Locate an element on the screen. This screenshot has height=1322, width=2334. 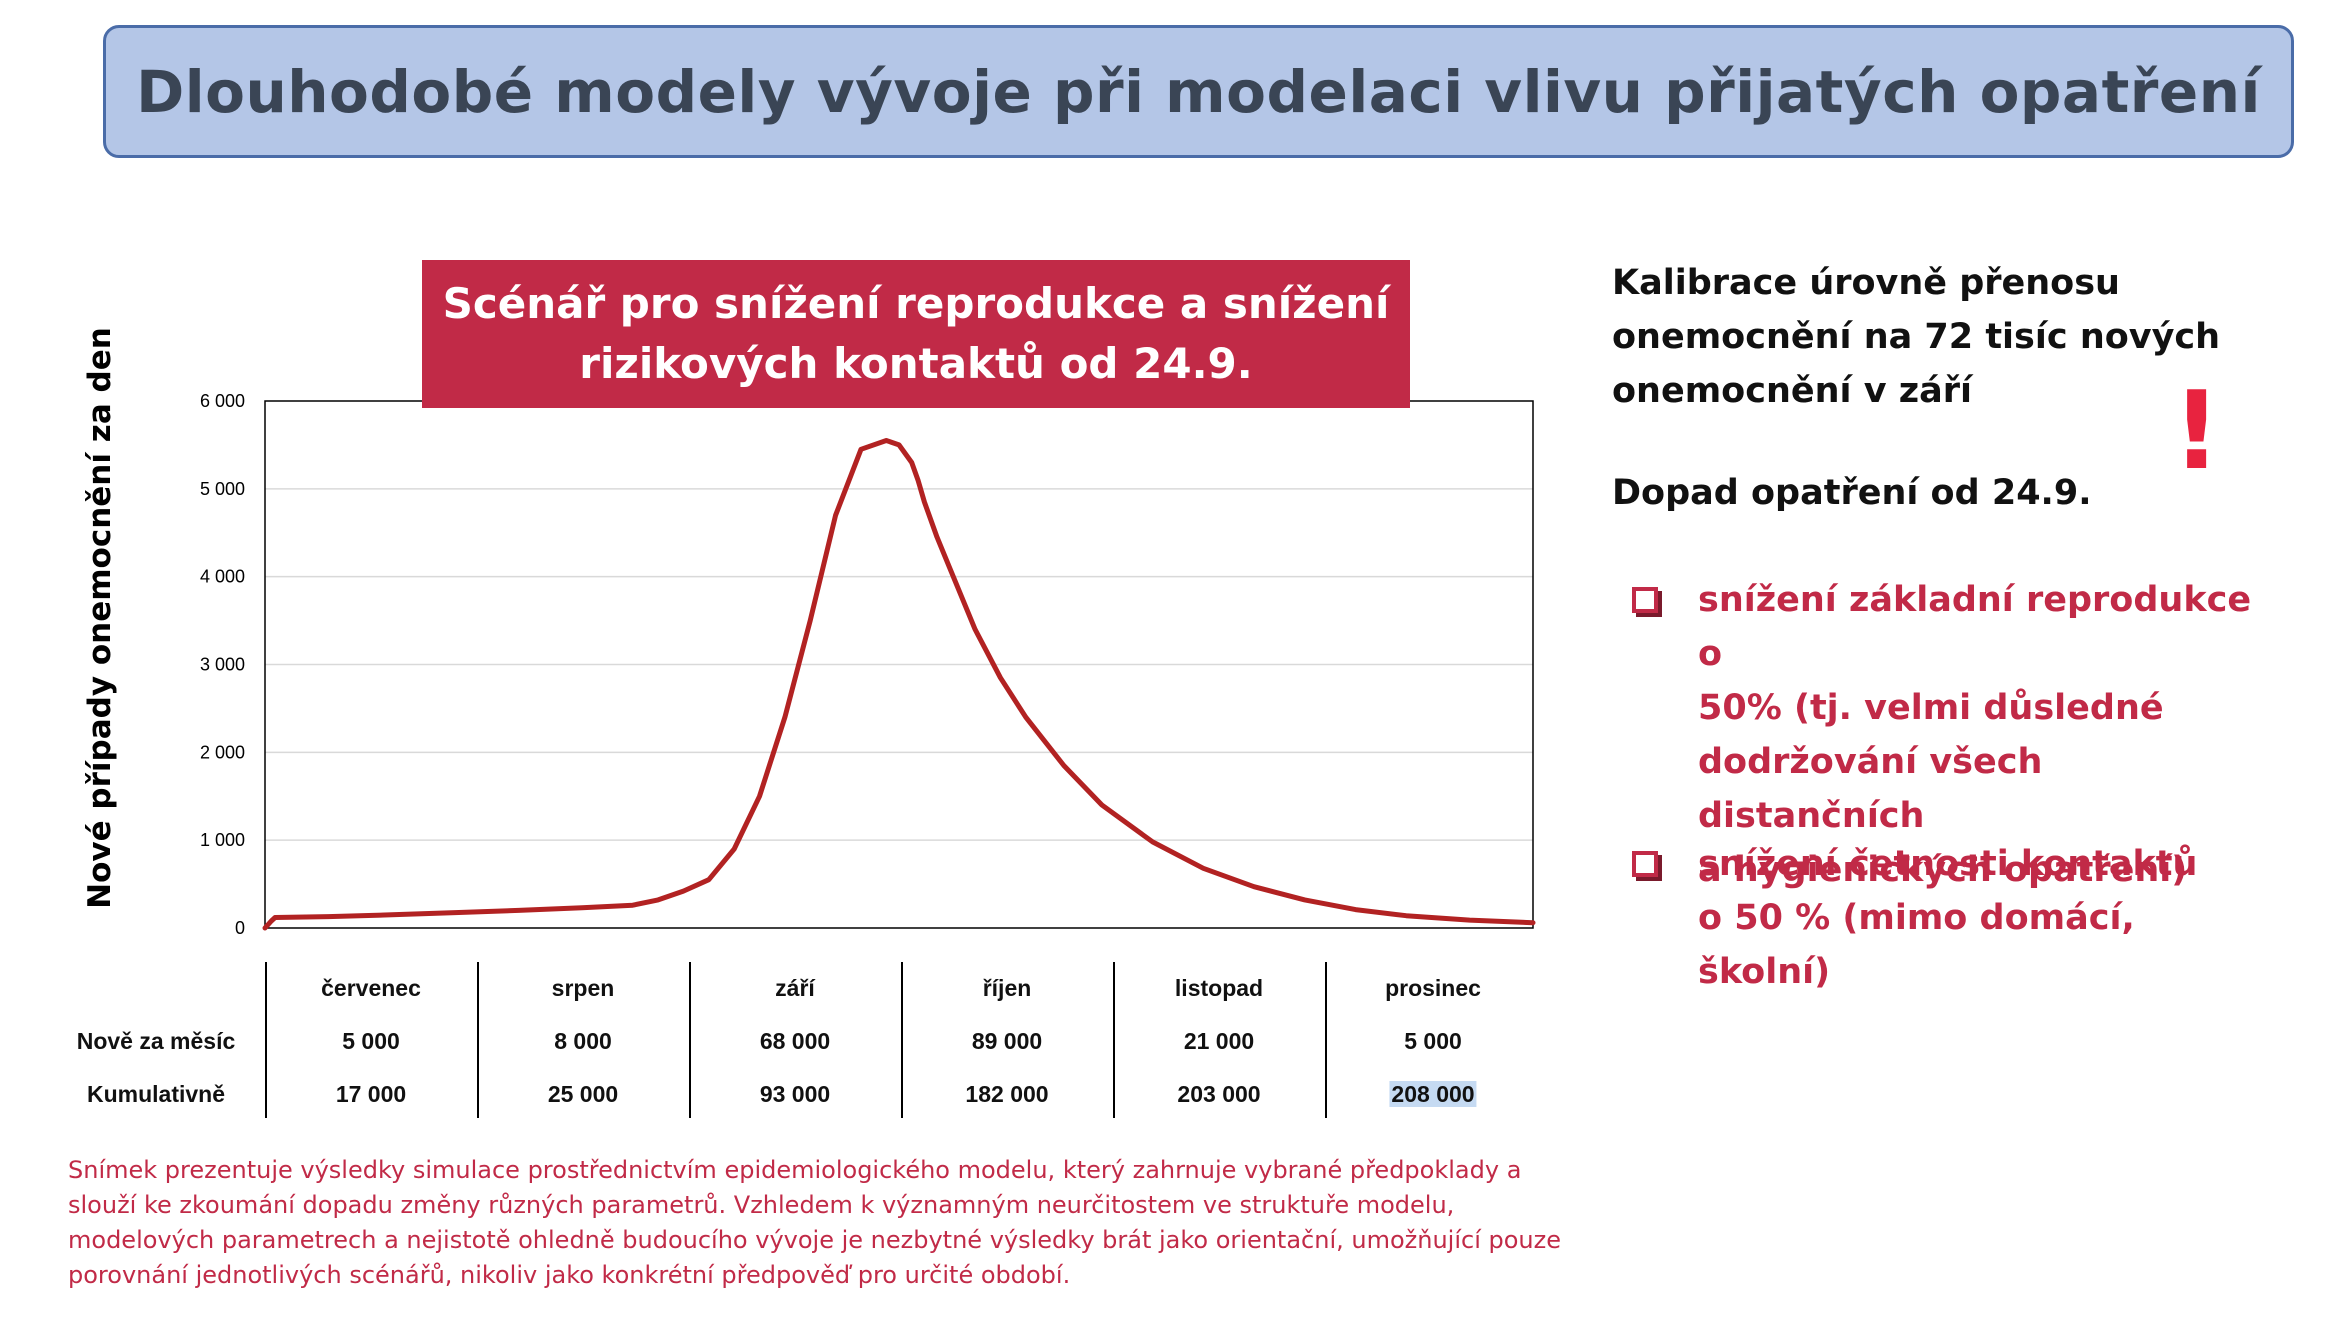
monthly-value: 68 000 is located at coordinates (795, 1041).